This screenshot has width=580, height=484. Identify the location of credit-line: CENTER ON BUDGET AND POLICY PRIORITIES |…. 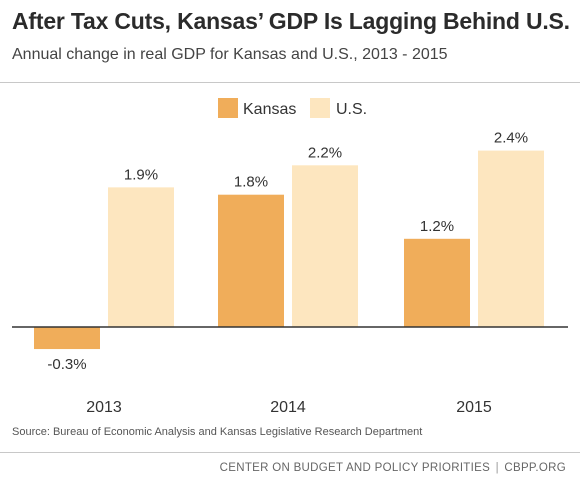
(393, 468).